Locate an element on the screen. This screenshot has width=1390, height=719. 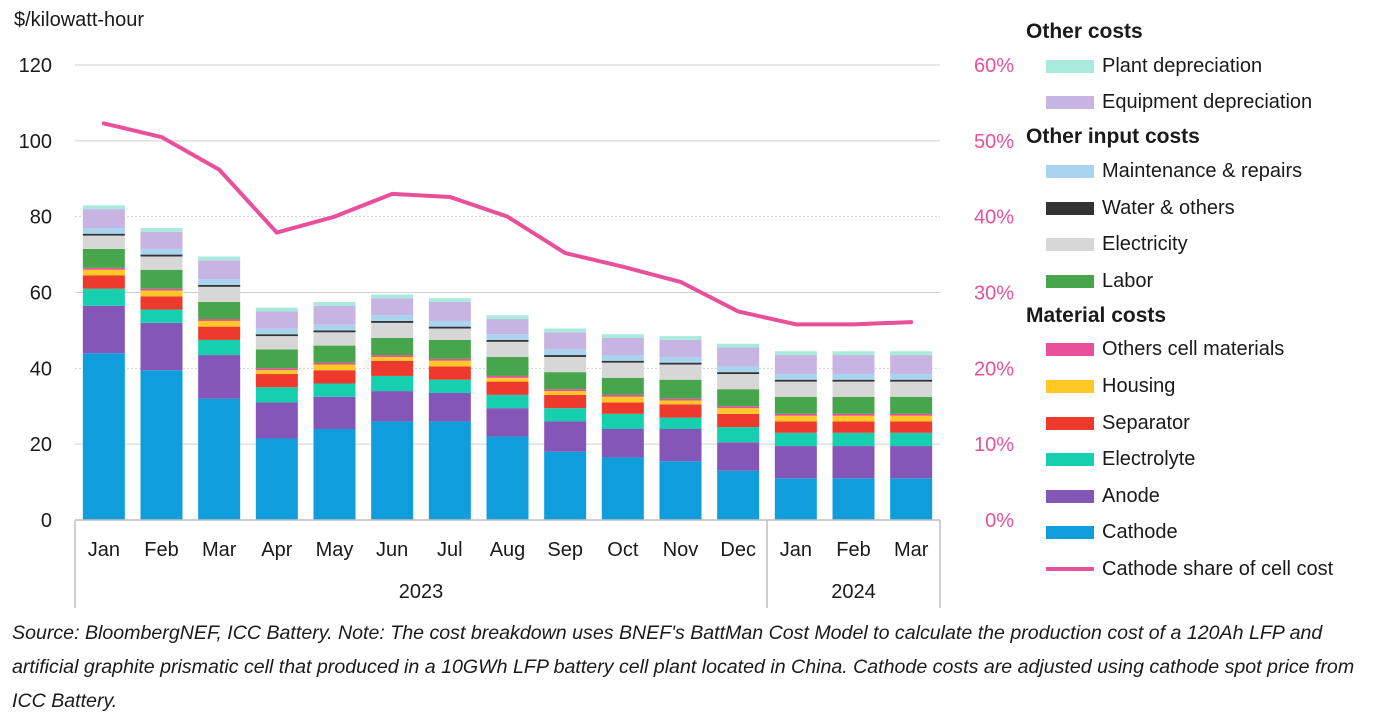
legend-item: Maintenance & repairs is located at coordinates (1206, 171).